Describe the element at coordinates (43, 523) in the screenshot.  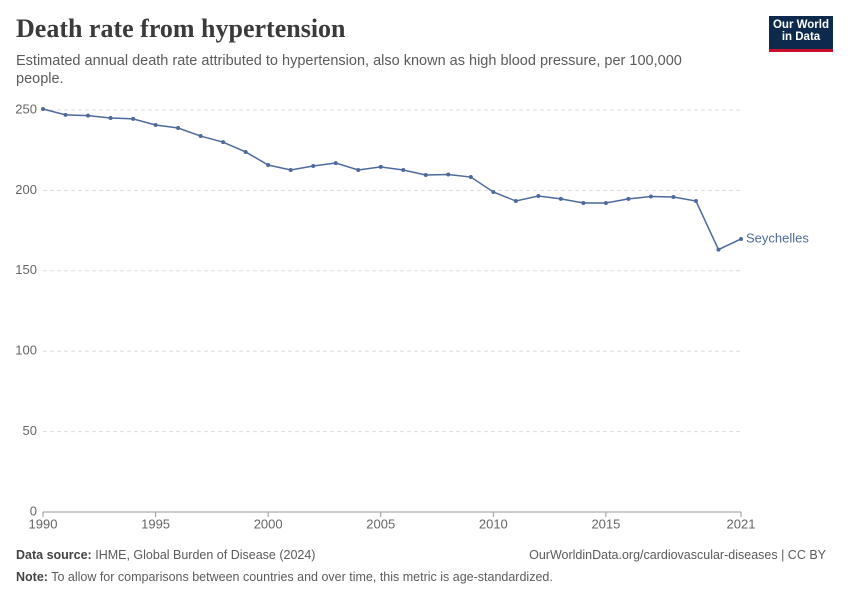
I see `x-tick-label: 1990` at that location.